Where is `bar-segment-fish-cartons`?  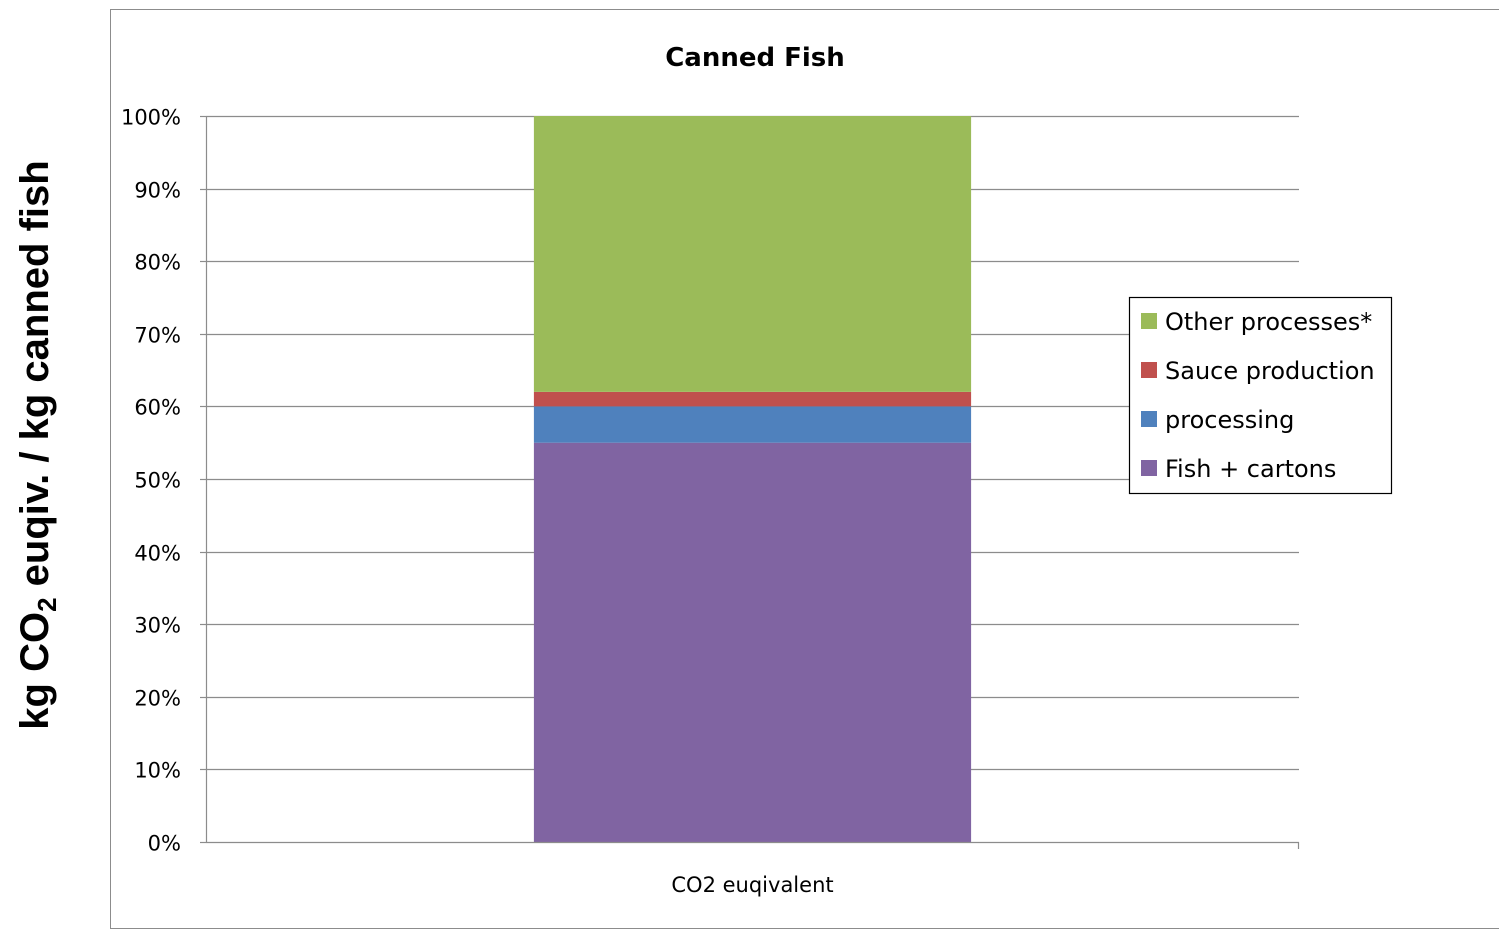 bar-segment-fish-cartons is located at coordinates (752, 642).